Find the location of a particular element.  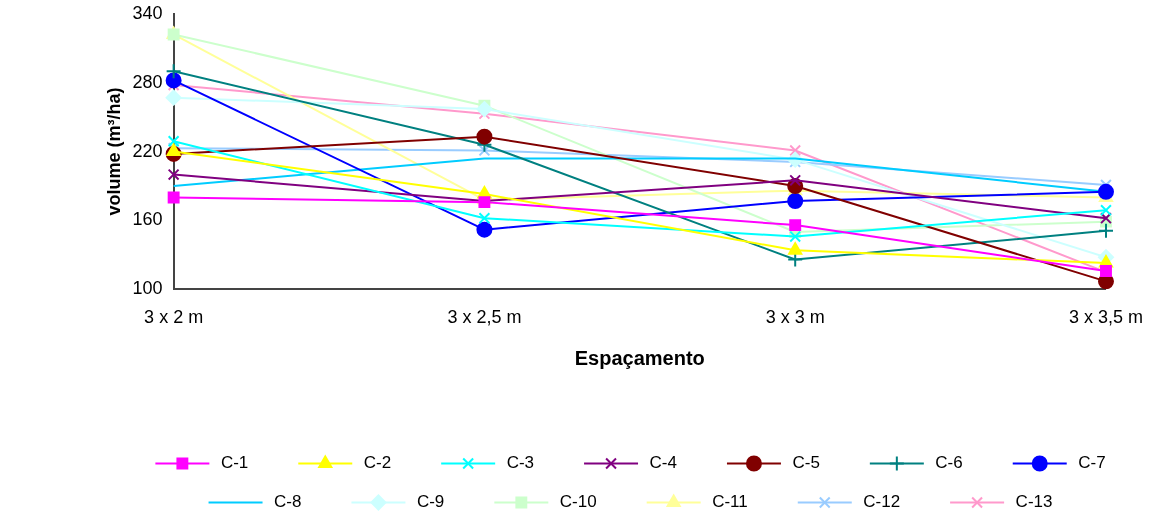

y-tick-label: 340 is located at coordinates (147, 12).